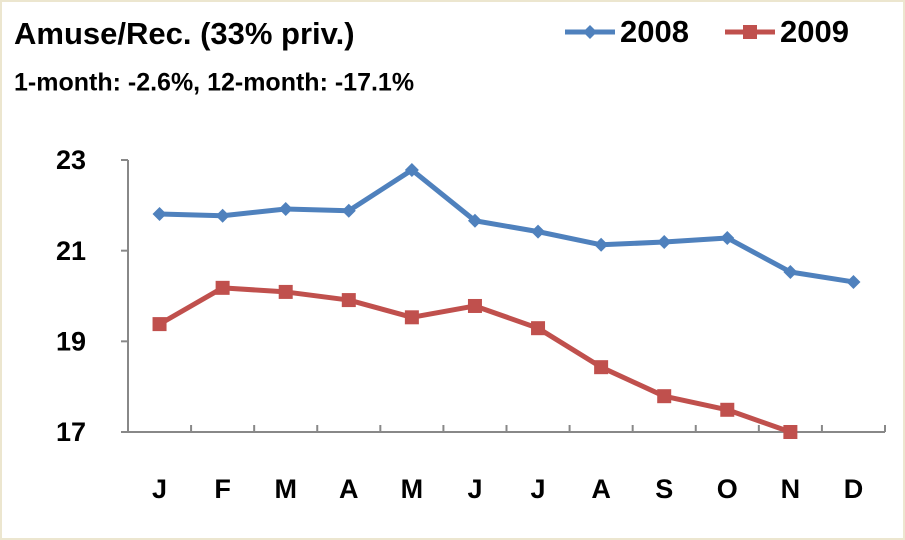 This screenshot has width=905, height=540. What do you see at coordinates (222, 489) in the screenshot?
I see `x-tick-label: F` at bounding box center [222, 489].